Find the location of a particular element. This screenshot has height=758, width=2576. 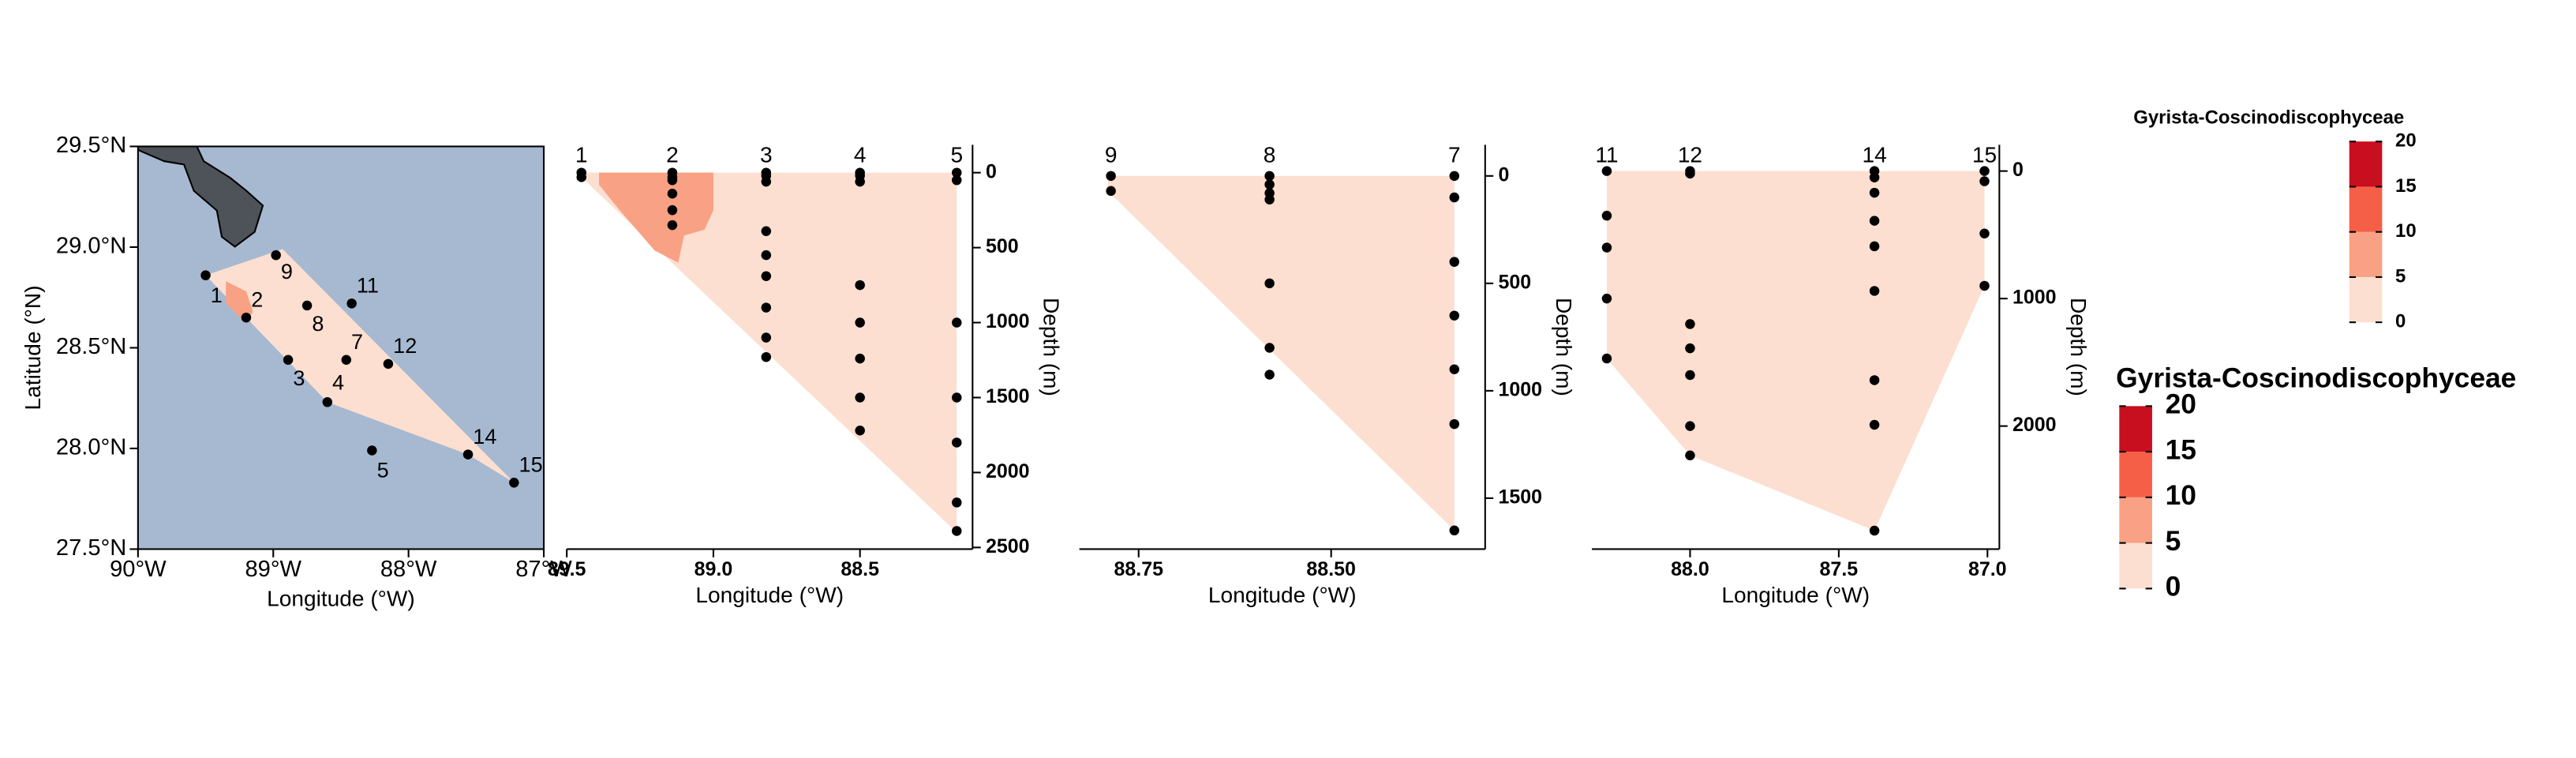

x-axis-title: Longitude (°W) is located at coordinates (1795, 595).